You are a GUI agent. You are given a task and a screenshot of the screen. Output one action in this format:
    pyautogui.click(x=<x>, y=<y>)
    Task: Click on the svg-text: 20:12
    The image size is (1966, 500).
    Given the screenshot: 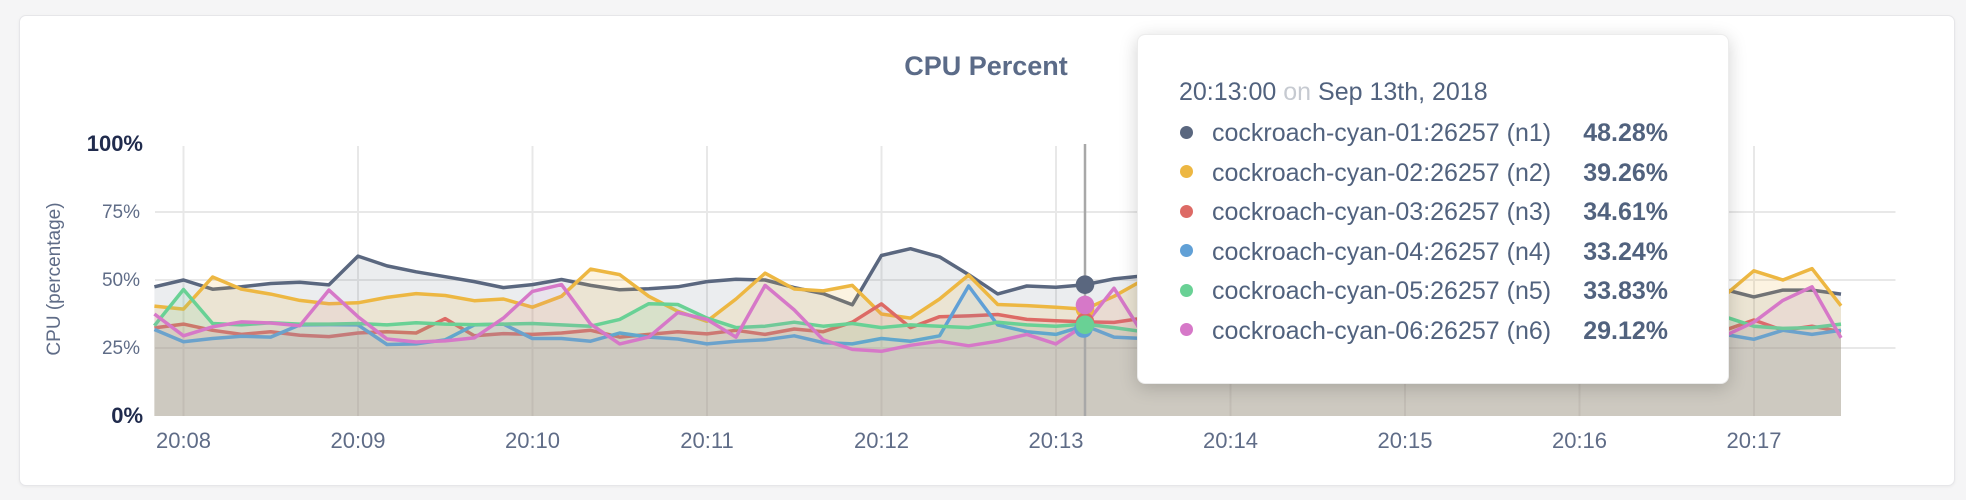 What is the action you would take?
    pyautogui.click(x=881, y=440)
    